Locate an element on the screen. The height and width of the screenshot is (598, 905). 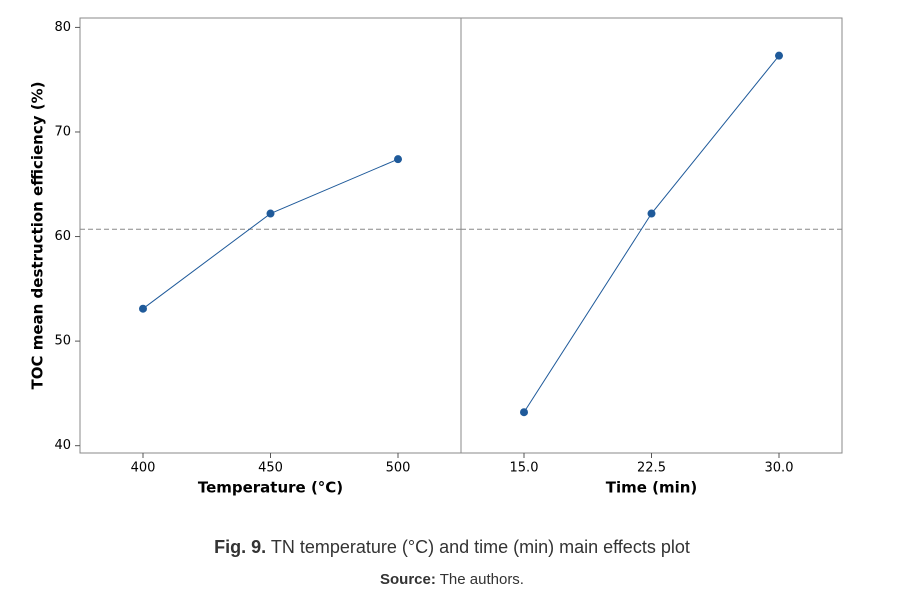
x-tick-label: 400 is located at coordinates (143, 468).